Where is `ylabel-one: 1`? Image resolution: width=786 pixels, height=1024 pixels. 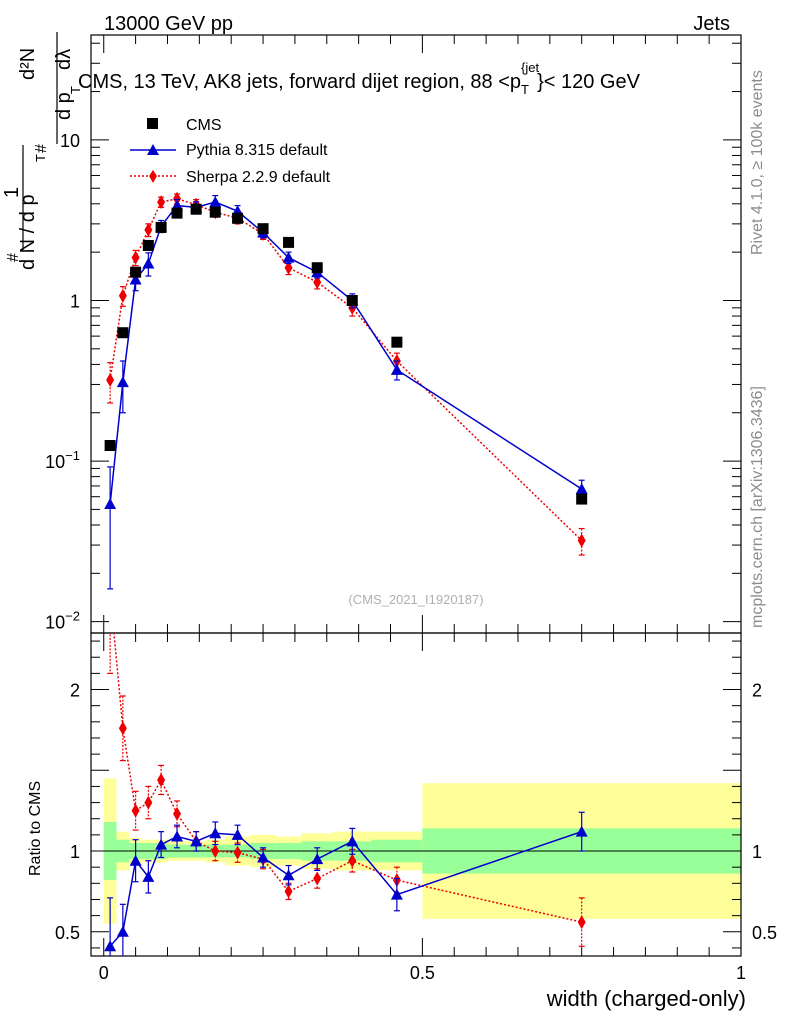
ylabel-one: 1 is located at coordinates (12, 192).